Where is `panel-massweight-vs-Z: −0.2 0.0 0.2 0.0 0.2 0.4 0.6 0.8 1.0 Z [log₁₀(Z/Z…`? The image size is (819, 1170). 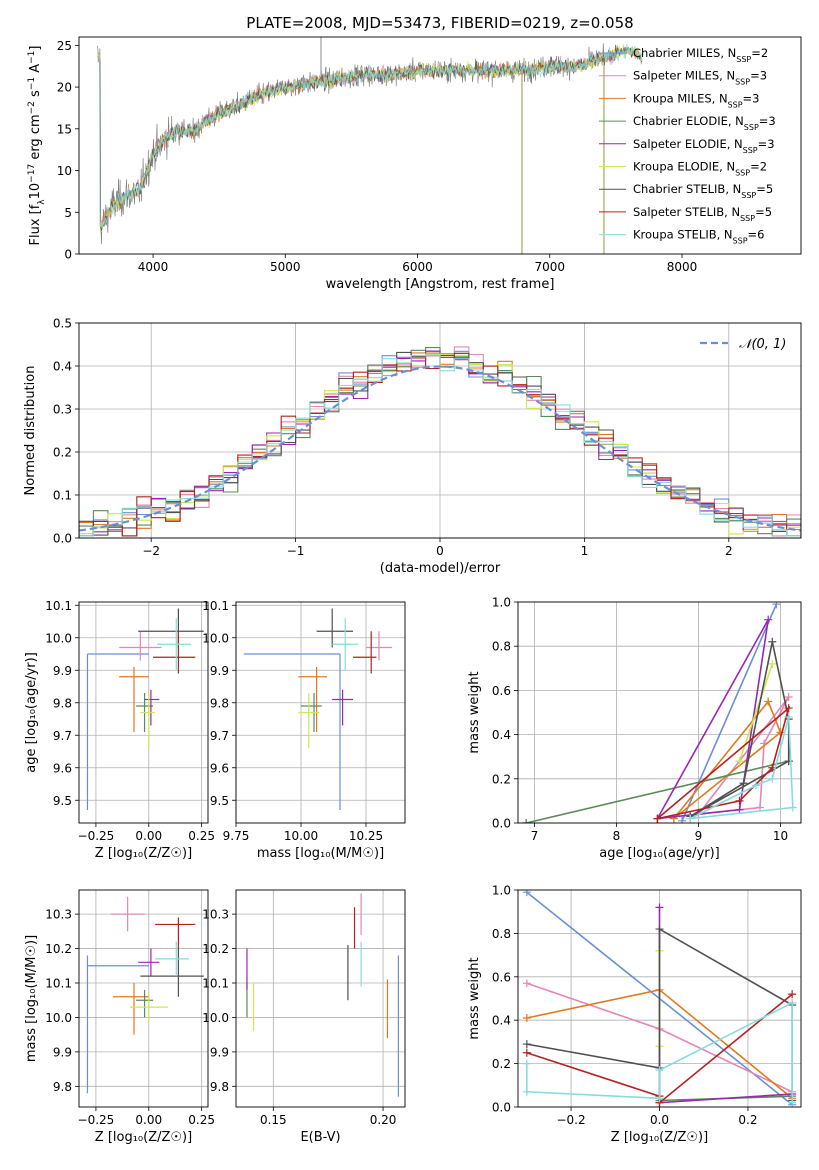 panel-massweight-vs-Z: −0.2 0.0 0.2 0.0 0.2 0.4 0.6 0.8 1.0 Z [log₁₀(Z/Z… is located at coordinates (634, 1014).